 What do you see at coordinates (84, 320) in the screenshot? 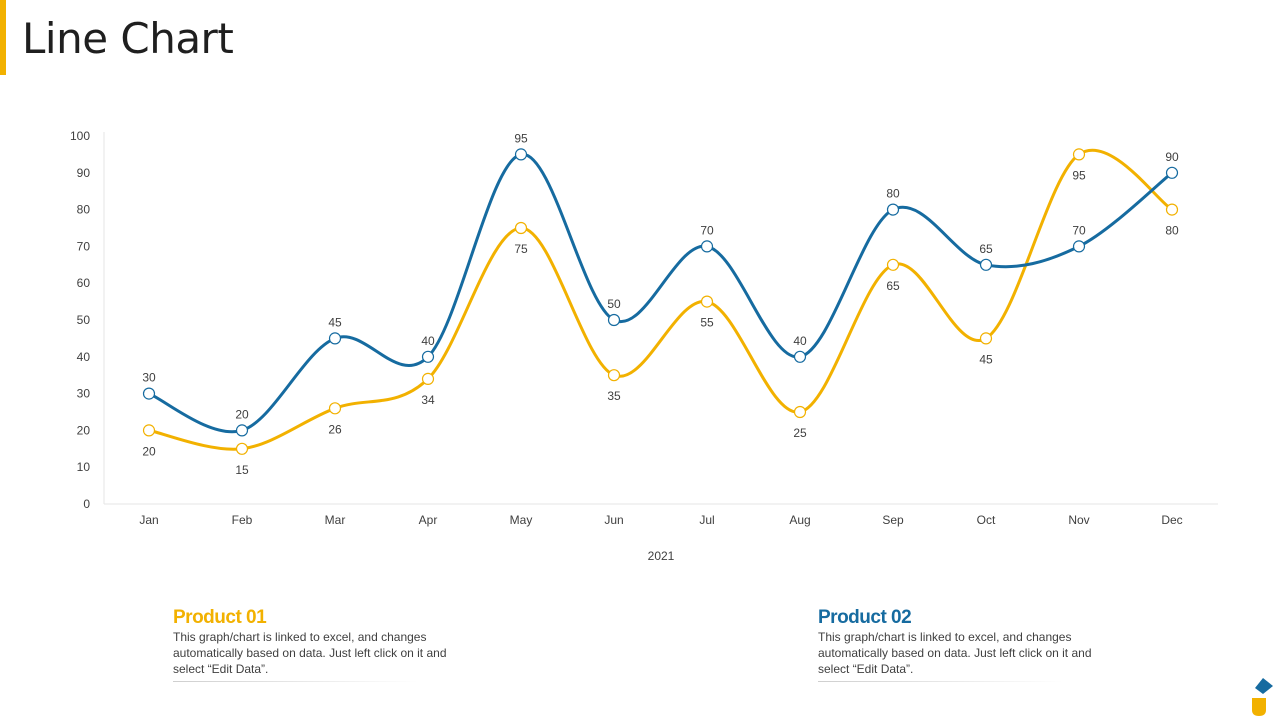
I see `y-tick-label: 50` at bounding box center [84, 320].